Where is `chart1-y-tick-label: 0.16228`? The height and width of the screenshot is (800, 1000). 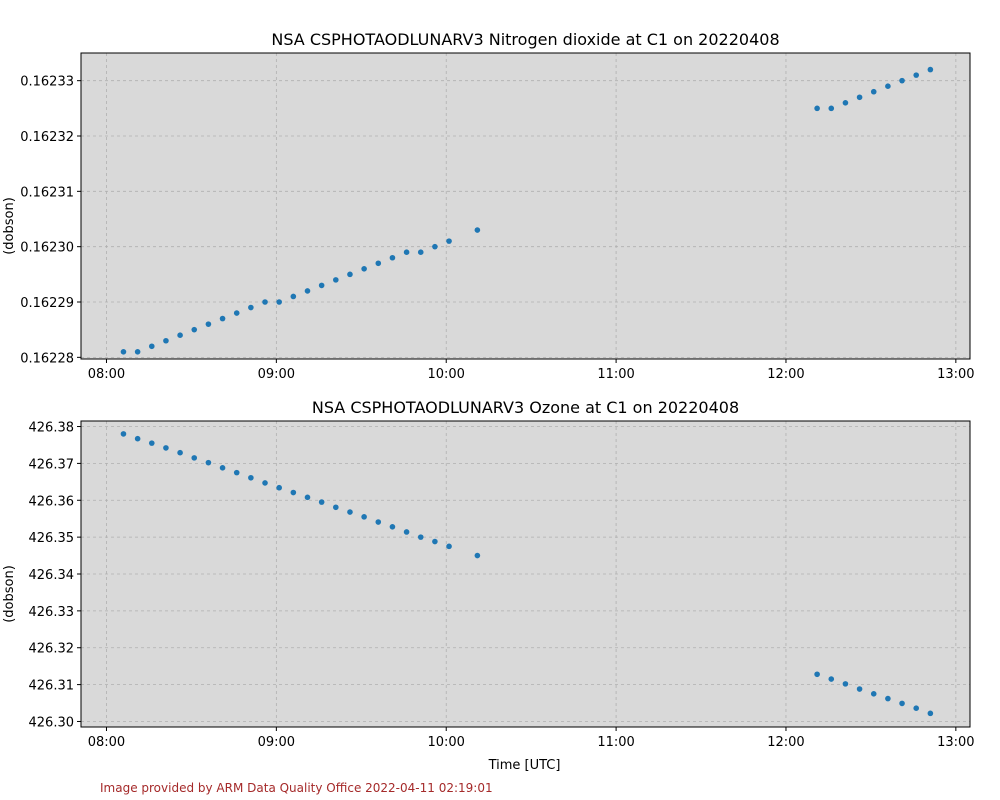
chart1-y-tick-label: 0.16228 is located at coordinates (47, 358).